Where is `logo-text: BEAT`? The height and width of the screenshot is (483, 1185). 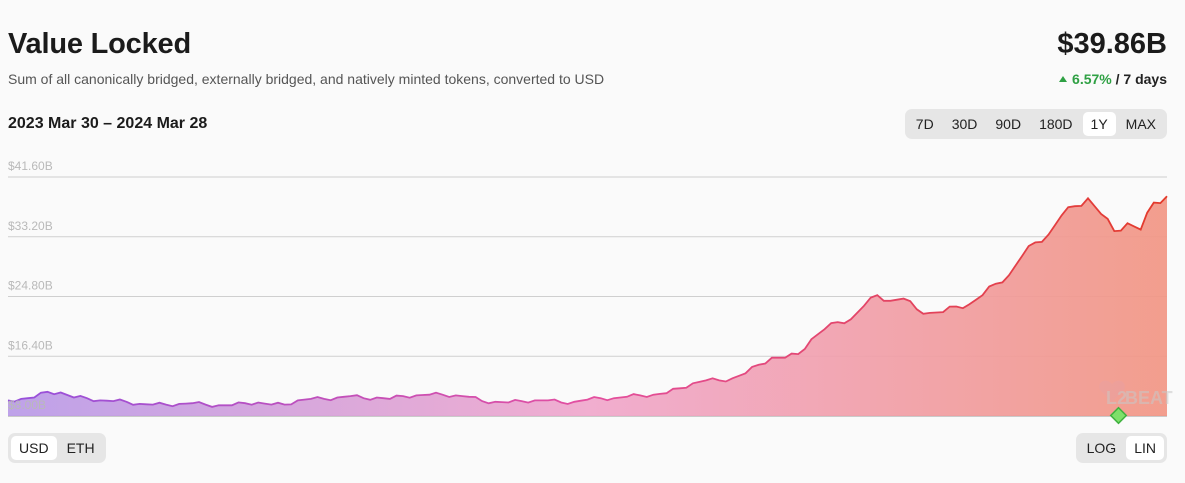 logo-text: BEAT is located at coordinates (1149, 398).